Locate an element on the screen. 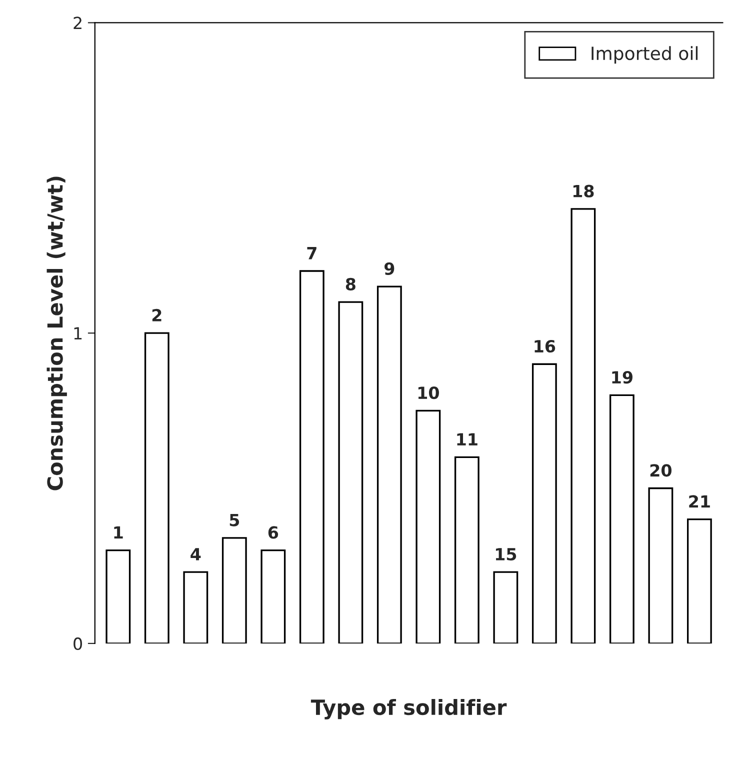 The image size is (730, 757). y-tick-label: 2 is located at coordinates (78, 23).